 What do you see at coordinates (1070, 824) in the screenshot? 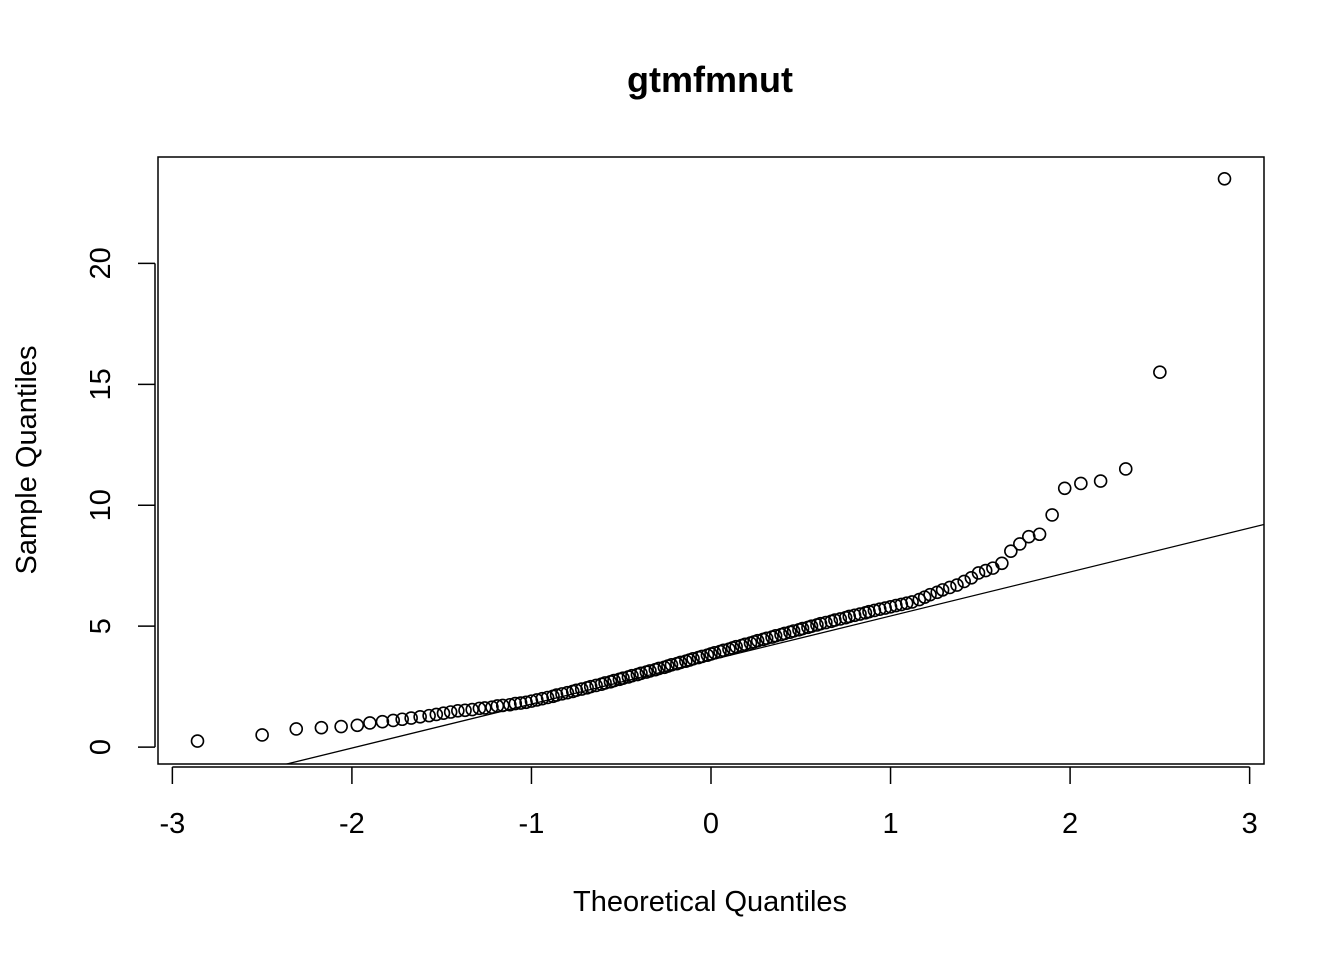
I see `x-tick-label: 2` at bounding box center [1070, 824].